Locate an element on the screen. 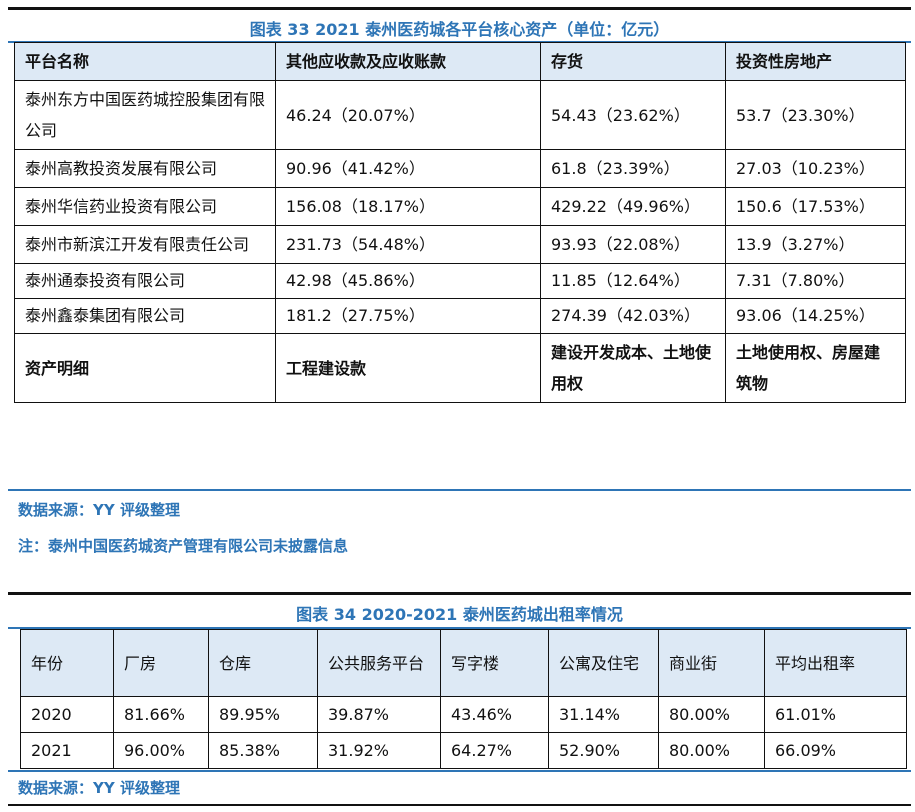 The width and height of the screenshot is (915, 812). detail-row: 资产明细 工程建设款 建设开发成本、土地使用权 土地使用权、房屋建筑物 is located at coordinates (460, 368).